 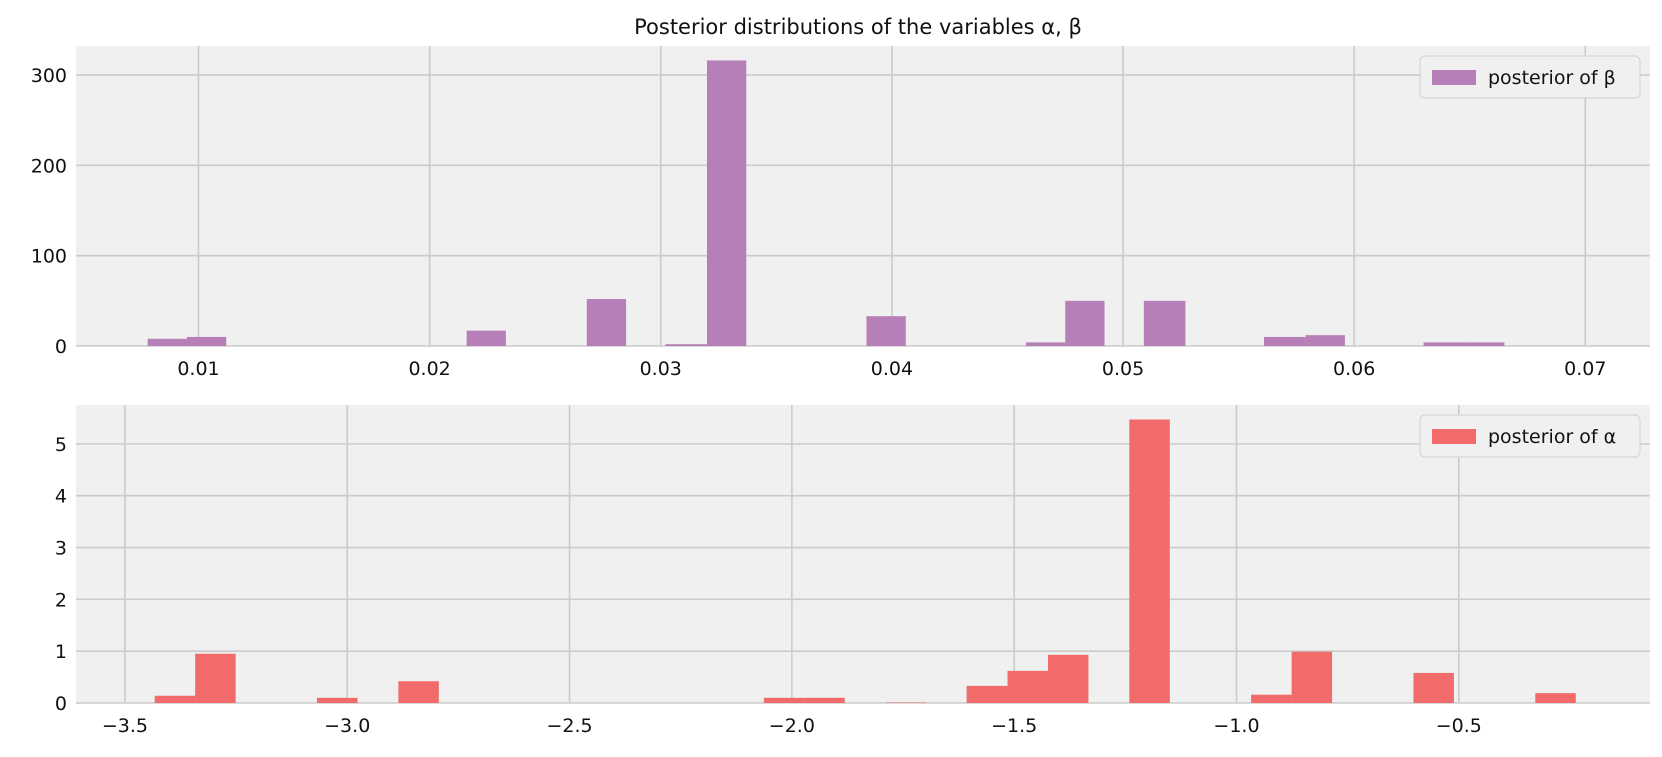 I want to click on panel-2-y-tick-label: 4, so click(x=61, y=497).